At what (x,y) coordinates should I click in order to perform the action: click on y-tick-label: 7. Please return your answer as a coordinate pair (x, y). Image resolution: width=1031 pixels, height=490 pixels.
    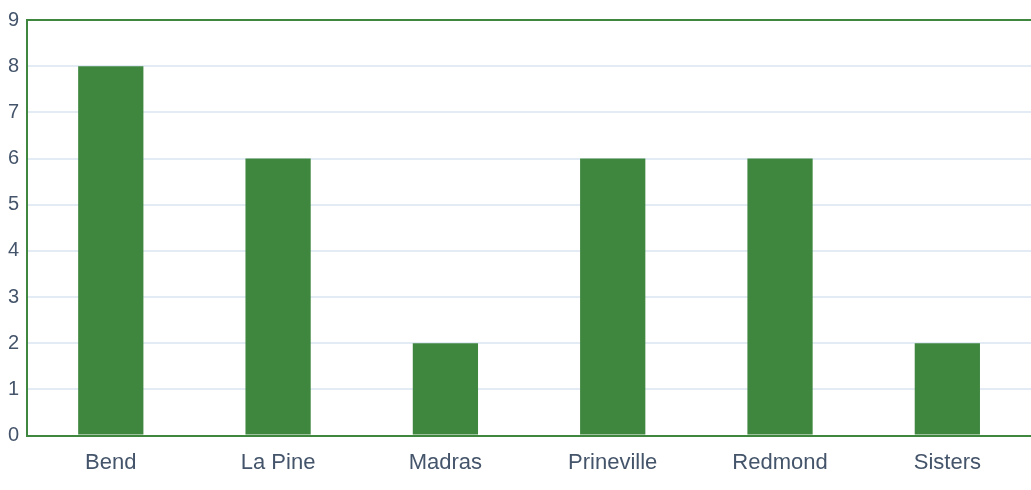
    Looking at the image, I should click on (14, 110).